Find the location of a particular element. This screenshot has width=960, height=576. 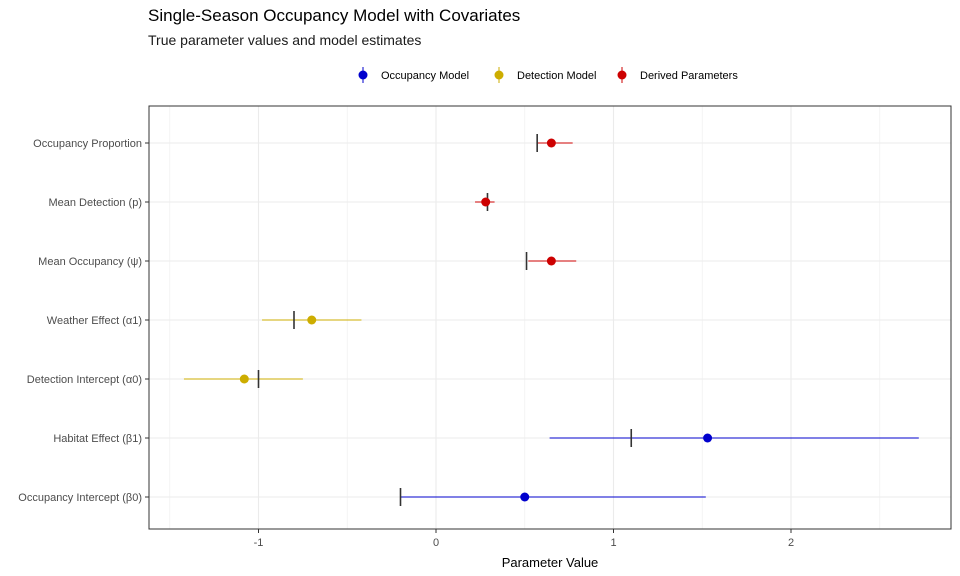

x-tick-label: 0 is located at coordinates (436, 543).